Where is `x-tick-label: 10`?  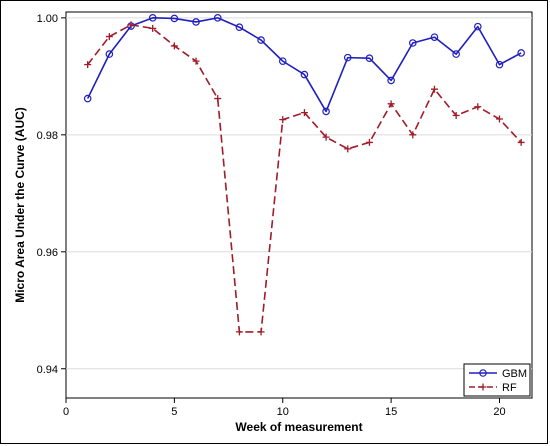 x-tick-label: 10 is located at coordinates (283, 412).